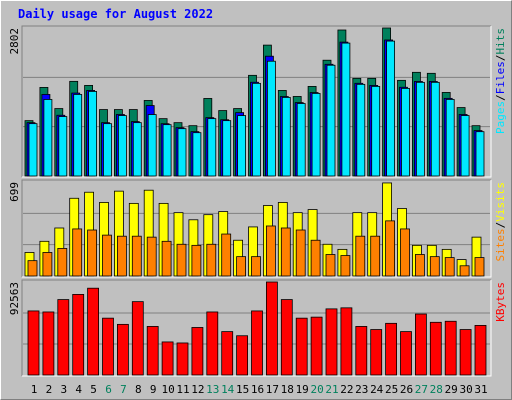 The height and width of the screenshot is (400, 512). Describe the element at coordinates (500, 41) in the screenshot. I see `legend-entry: Hits` at that location.